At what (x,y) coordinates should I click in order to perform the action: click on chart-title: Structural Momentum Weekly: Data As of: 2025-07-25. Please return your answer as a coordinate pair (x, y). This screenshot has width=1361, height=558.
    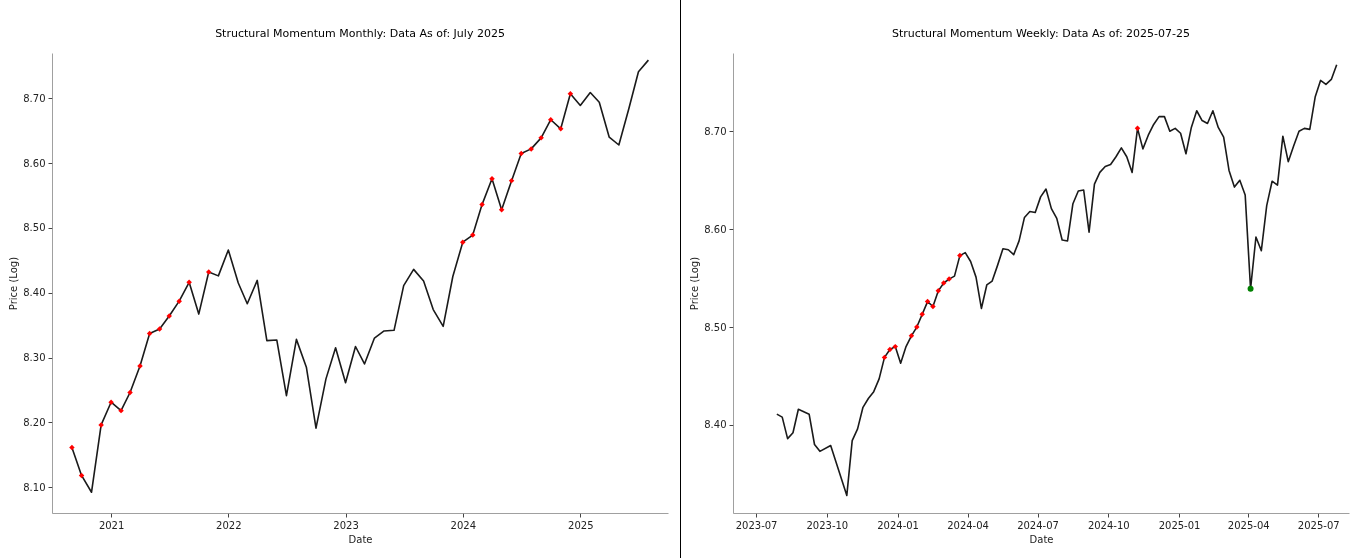
    Looking at the image, I should click on (1041, 33).